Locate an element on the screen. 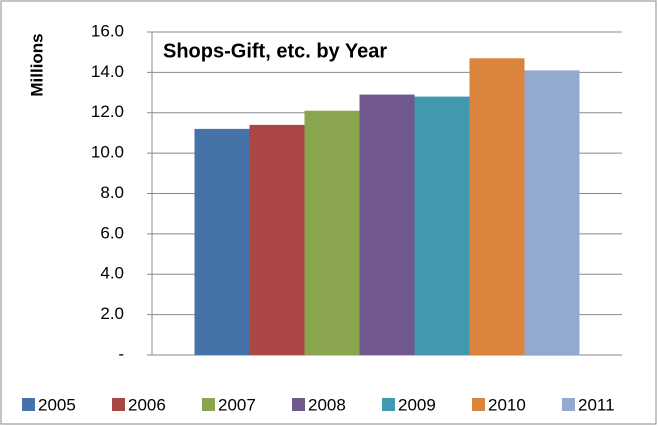 Image resolution: width=658 pixels, height=426 pixels. y-axis-label: Millions is located at coordinates (36, 64).